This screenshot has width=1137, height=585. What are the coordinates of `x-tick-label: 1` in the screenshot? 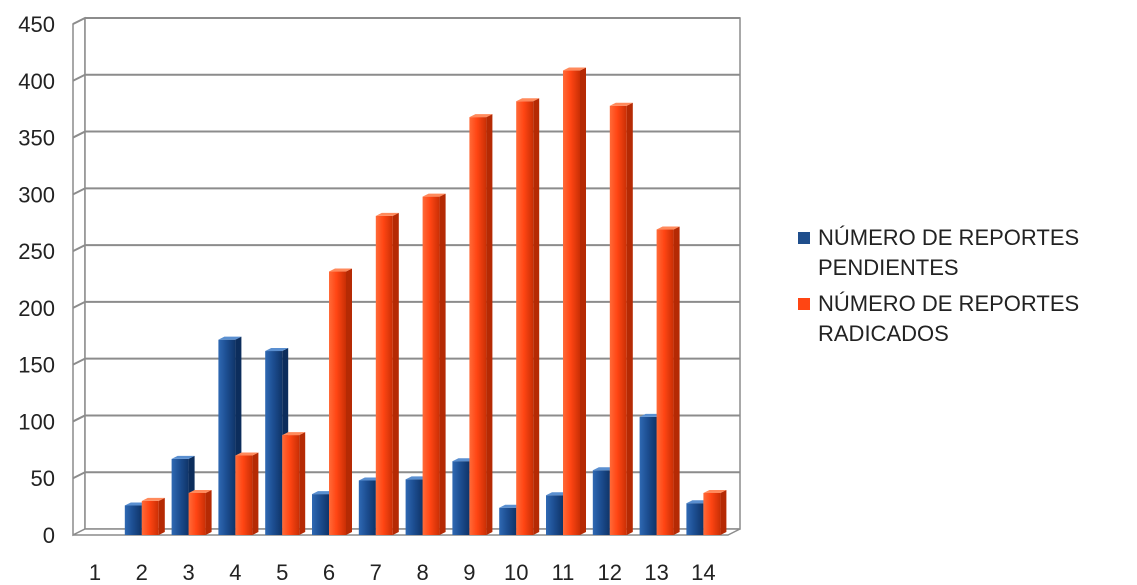 It's located at (95, 572).